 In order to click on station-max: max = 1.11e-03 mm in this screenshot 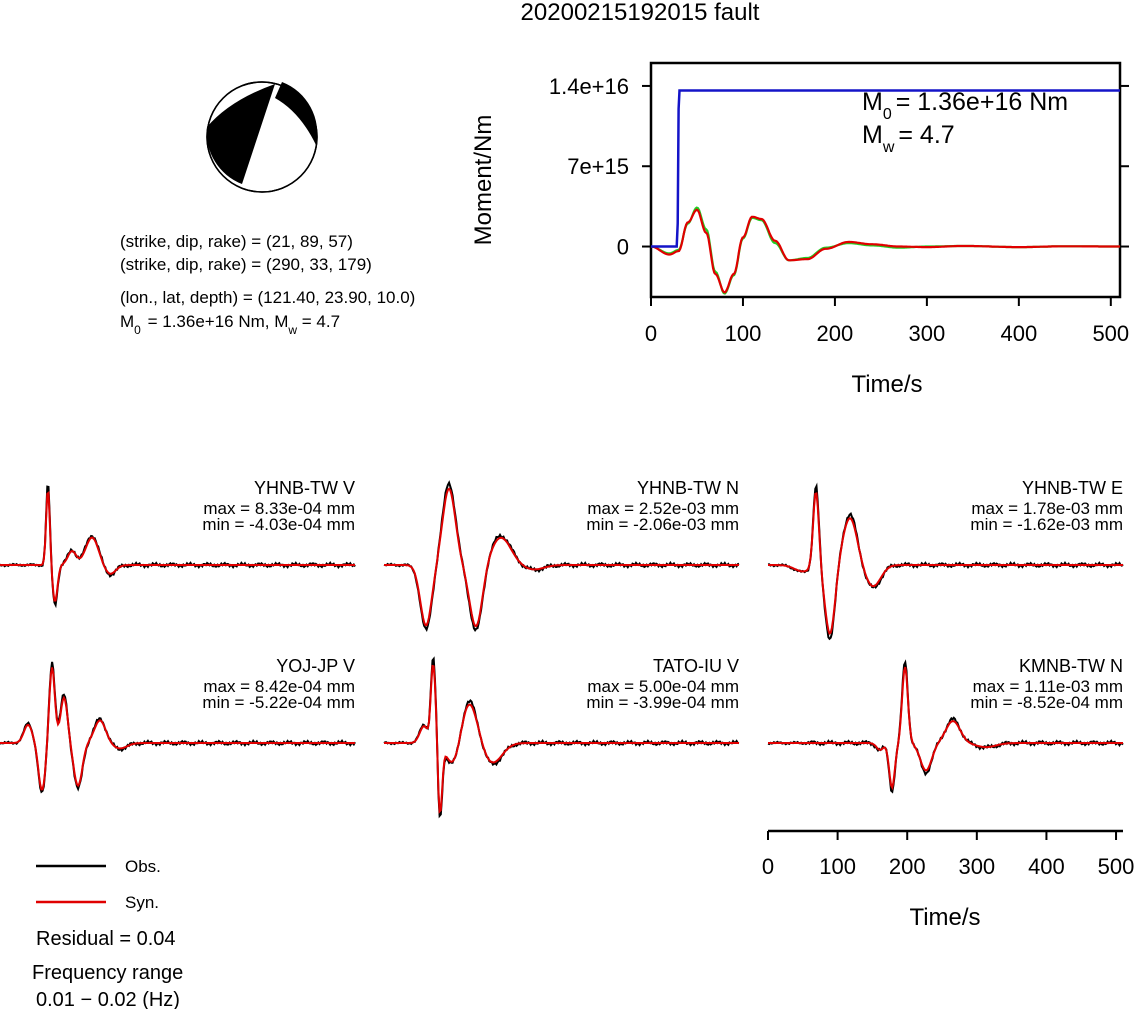, I will do `click(1048, 686)`.